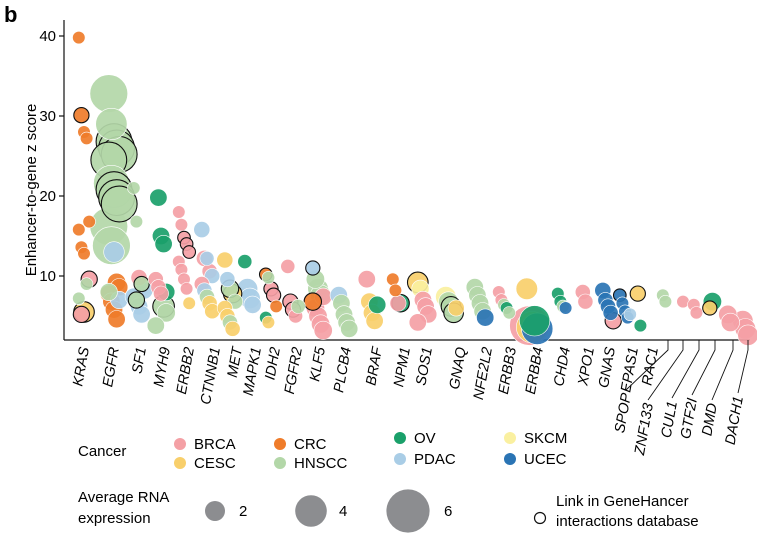 The height and width of the screenshot is (535, 757). Describe the element at coordinates (276, 306) in the screenshot. I see `data-point-idh2-crc` at that location.